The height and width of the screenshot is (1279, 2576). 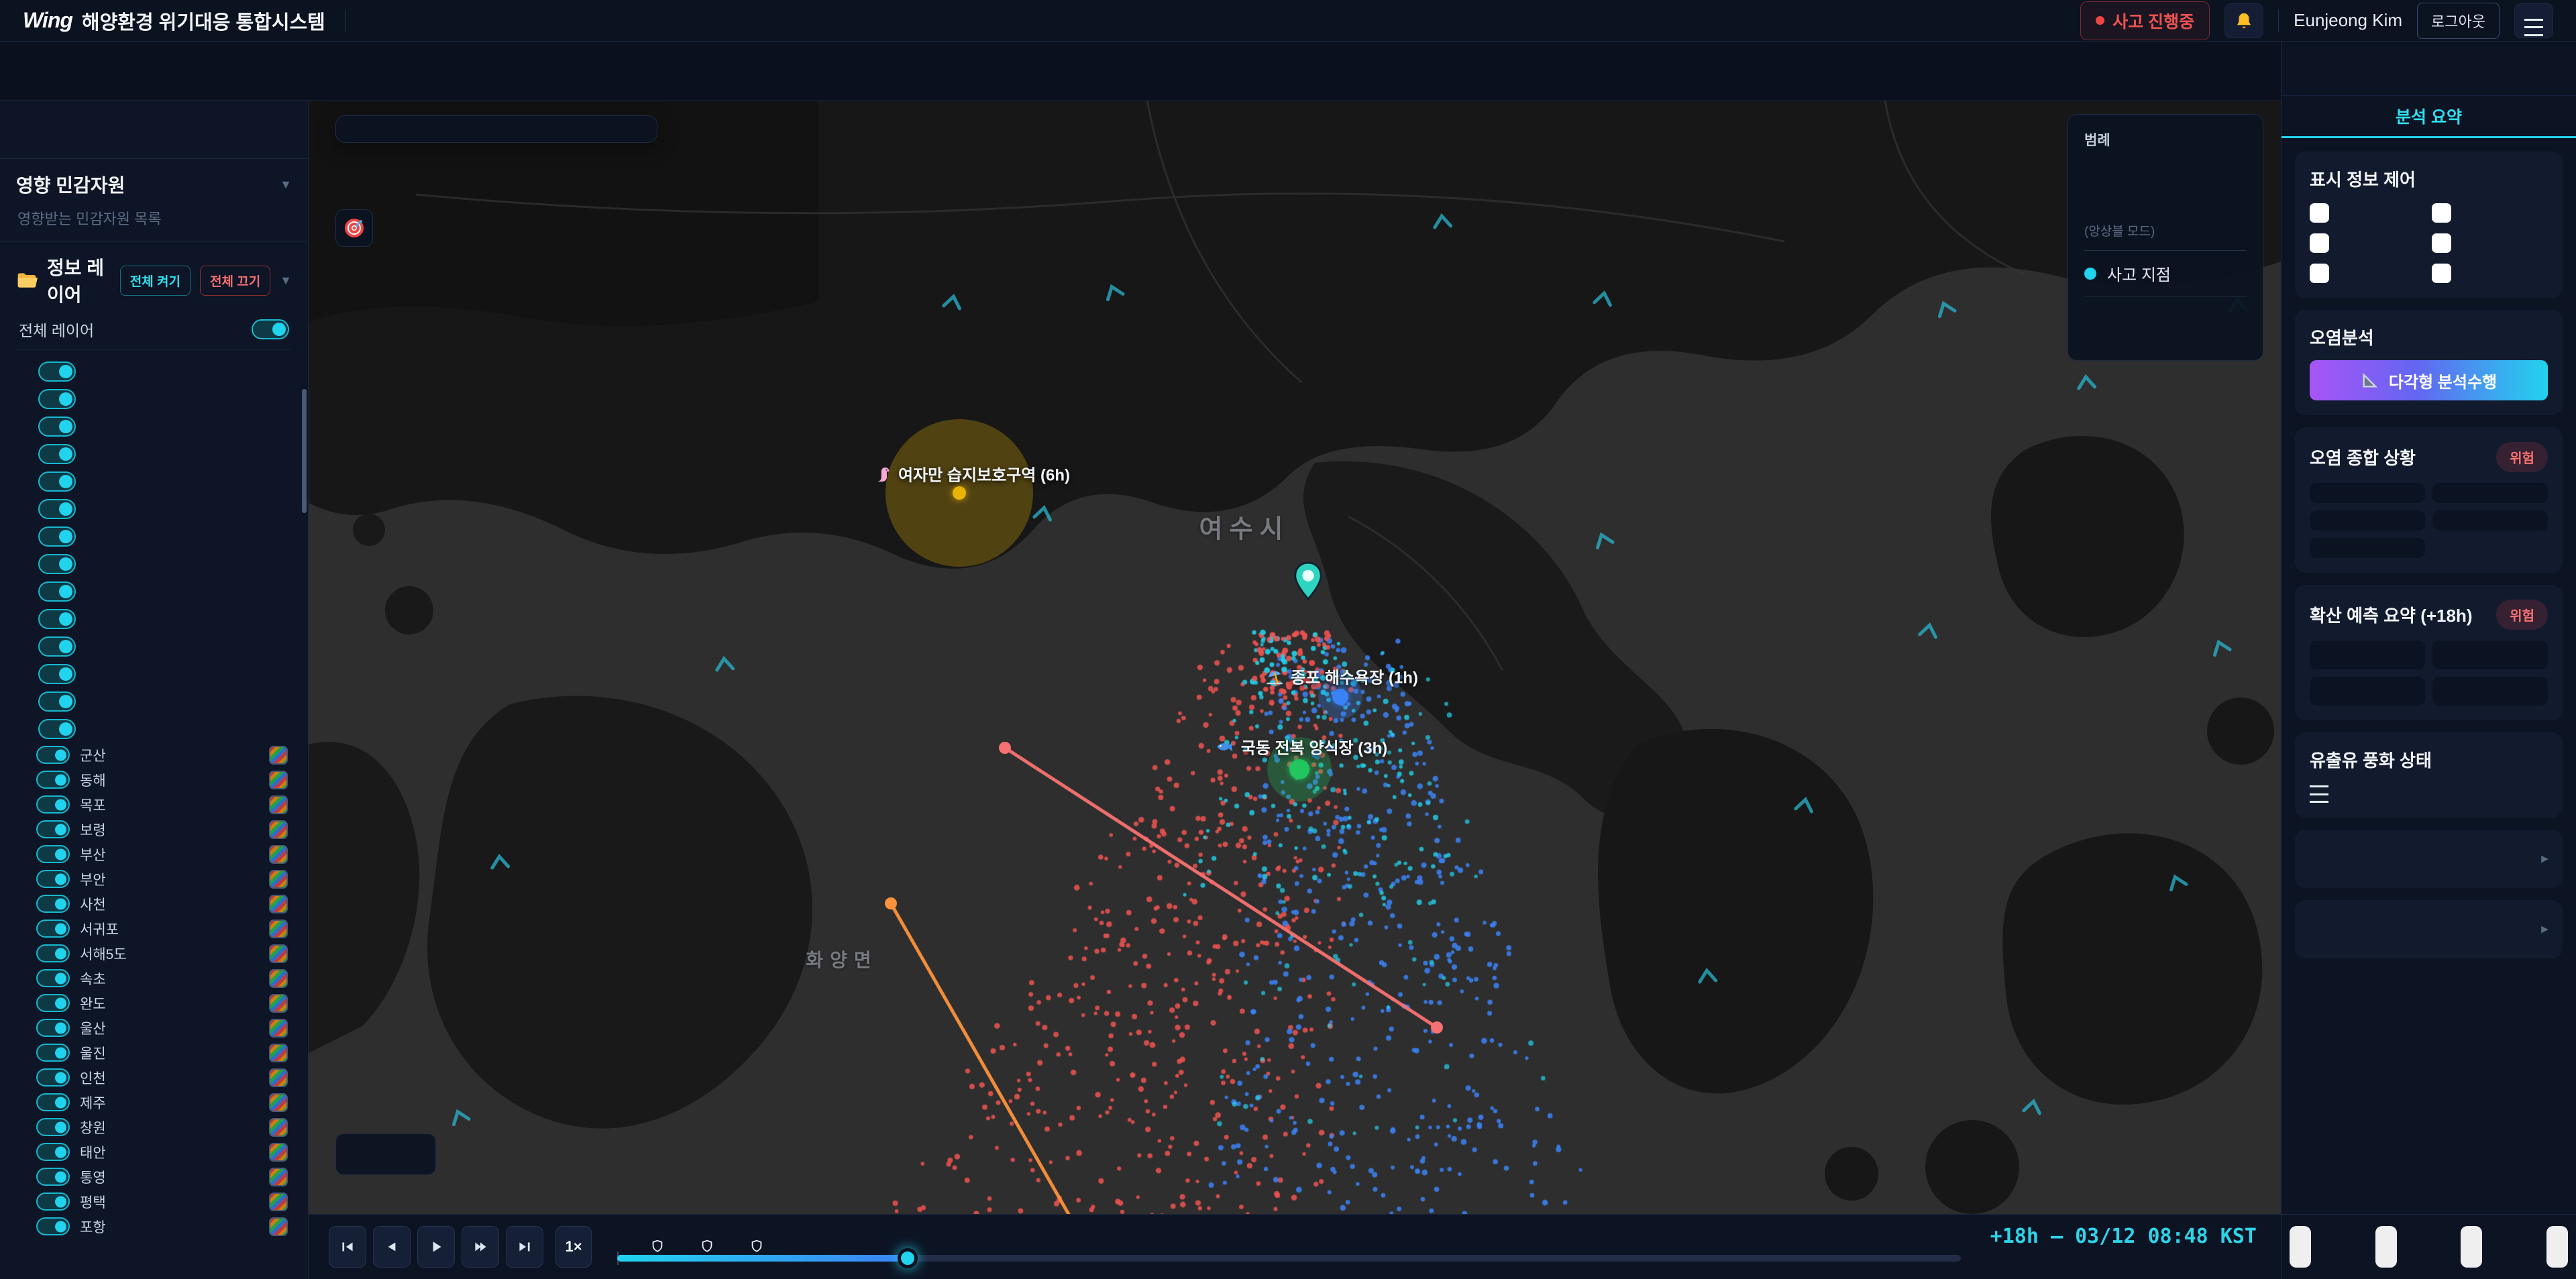 I want to click on play-button, so click(x=436, y=1247).